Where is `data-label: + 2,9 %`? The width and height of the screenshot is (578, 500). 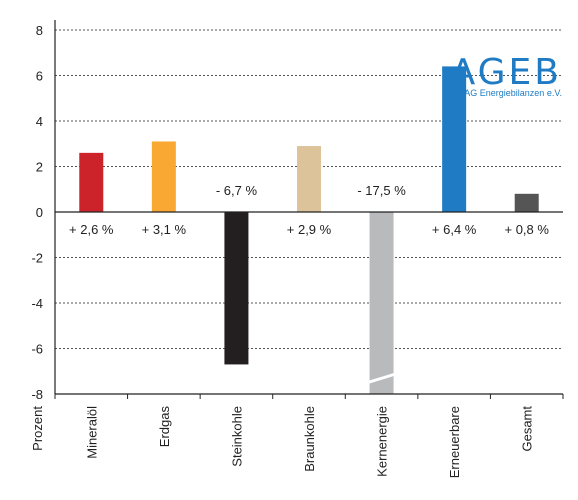 data-label: + 2,9 % is located at coordinates (309, 229).